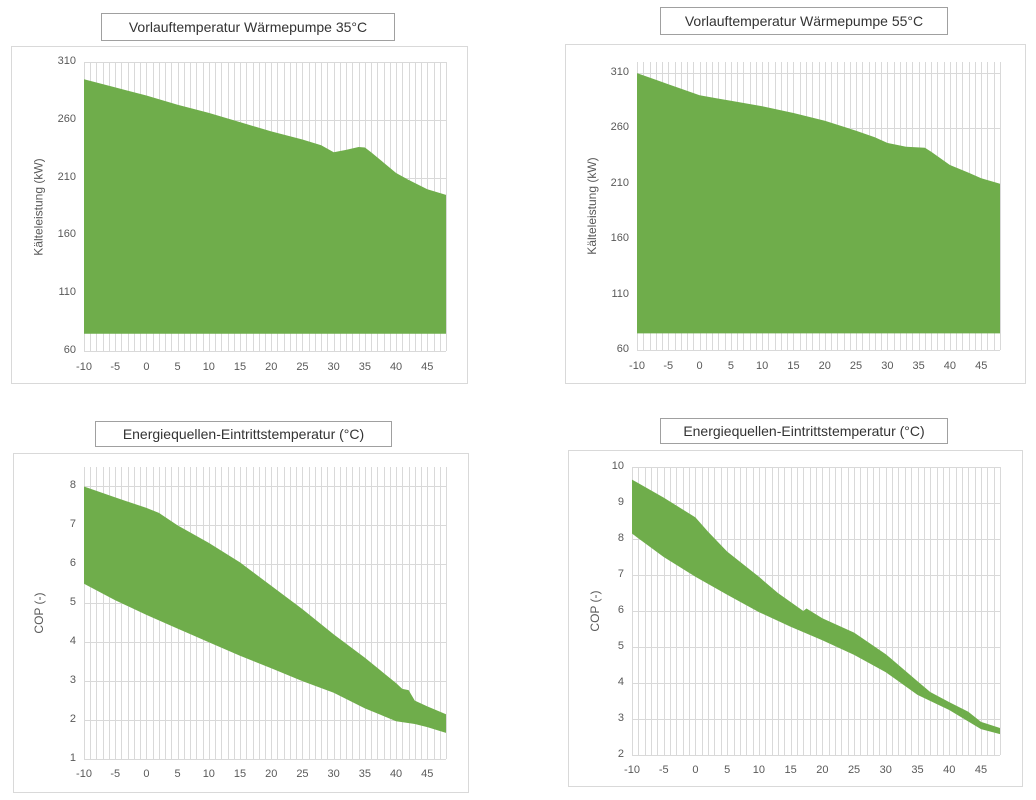  Describe the element at coordinates (804, 21) in the screenshot. I see `chart2-title: Vorlauftemperatur Wärmepumpe 55°C` at that location.